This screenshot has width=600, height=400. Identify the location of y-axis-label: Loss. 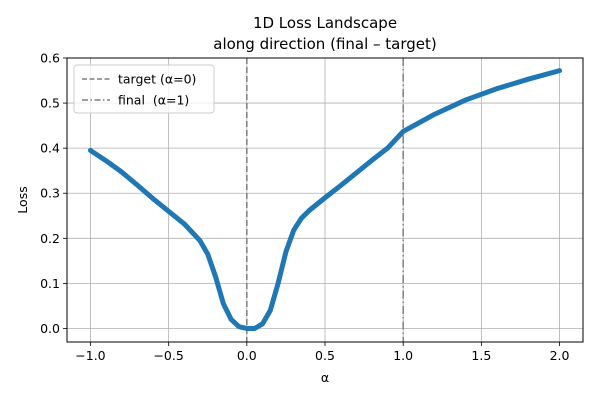
(22, 199).